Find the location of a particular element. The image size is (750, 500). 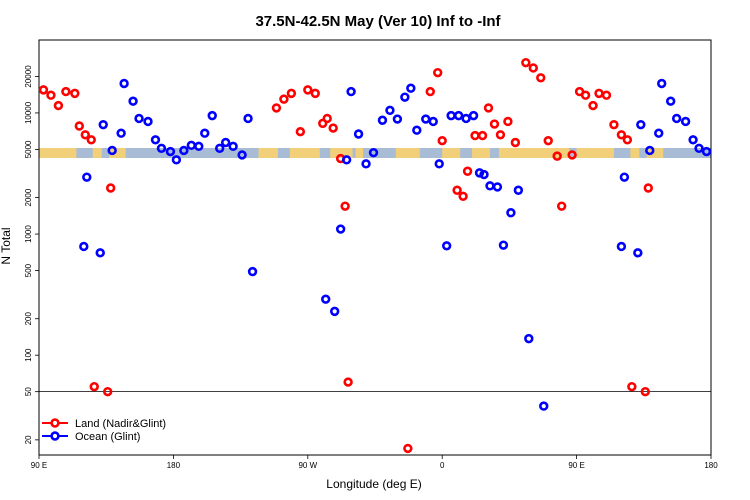

y-tick-label: 1000 is located at coordinates (28, 234).